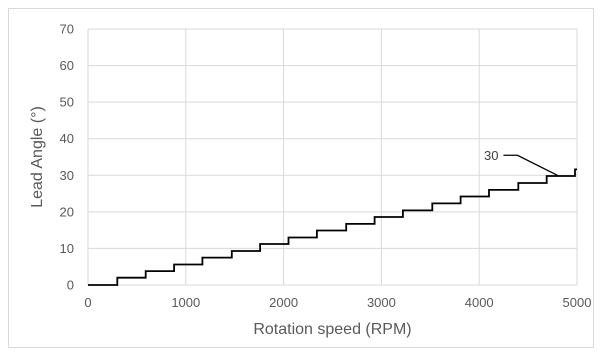  What do you see at coordinates (67, 248) in the screenshot?
I see `y-tick-label: 10` at bounding box center [67, 248].